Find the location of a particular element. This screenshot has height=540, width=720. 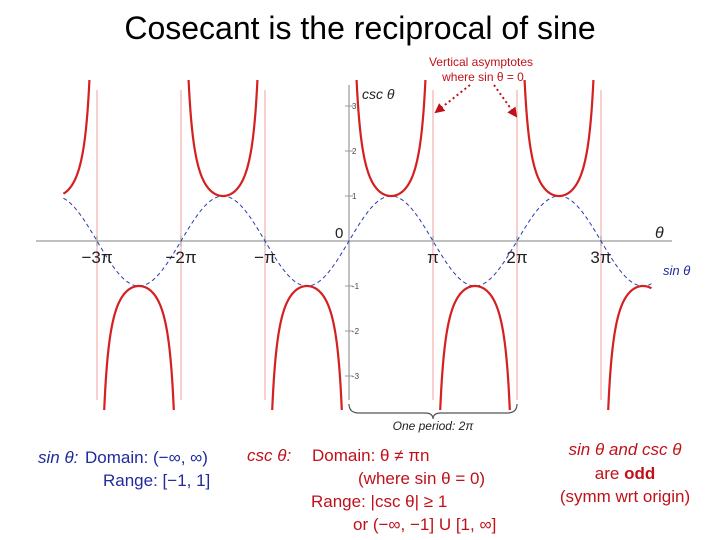

period-brace is located at coordinates (433, 411).